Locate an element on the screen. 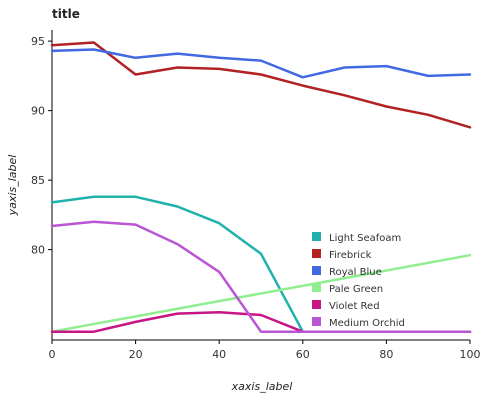 Image resolution: width=502 pixels, height=400 pixels. legend-swatch-medium-orchid is located at coordinates (316, 321).